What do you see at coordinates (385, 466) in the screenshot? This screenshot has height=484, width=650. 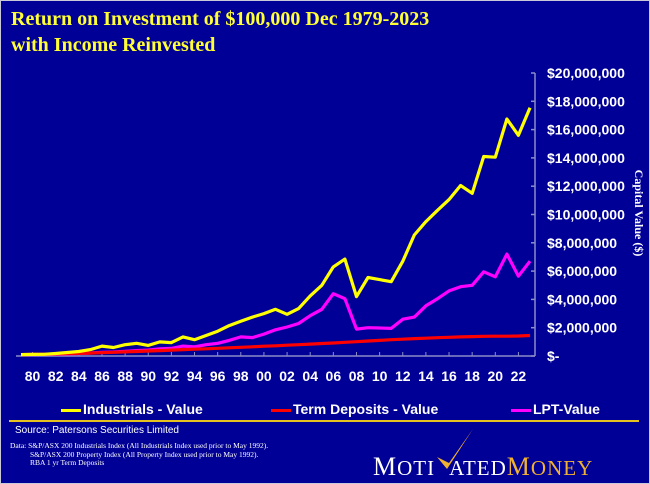 I see `logo-text-m1: M` at bounding box center [385, 466].